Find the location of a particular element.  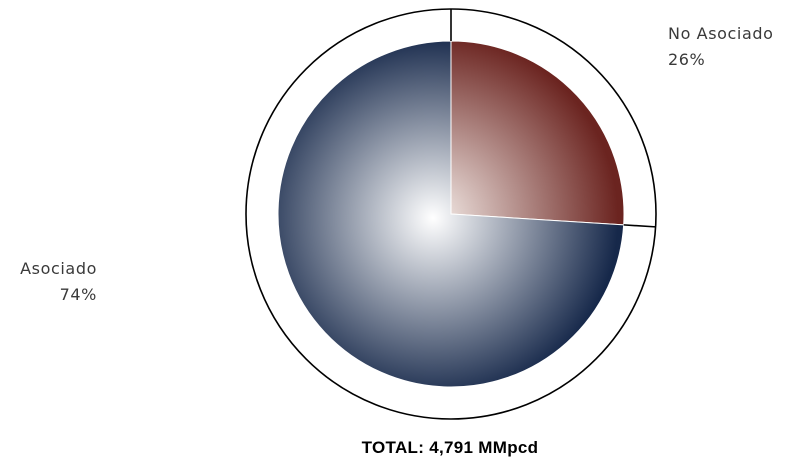

slice-name-asociado: Asociado is located at coordinates (58, 268).